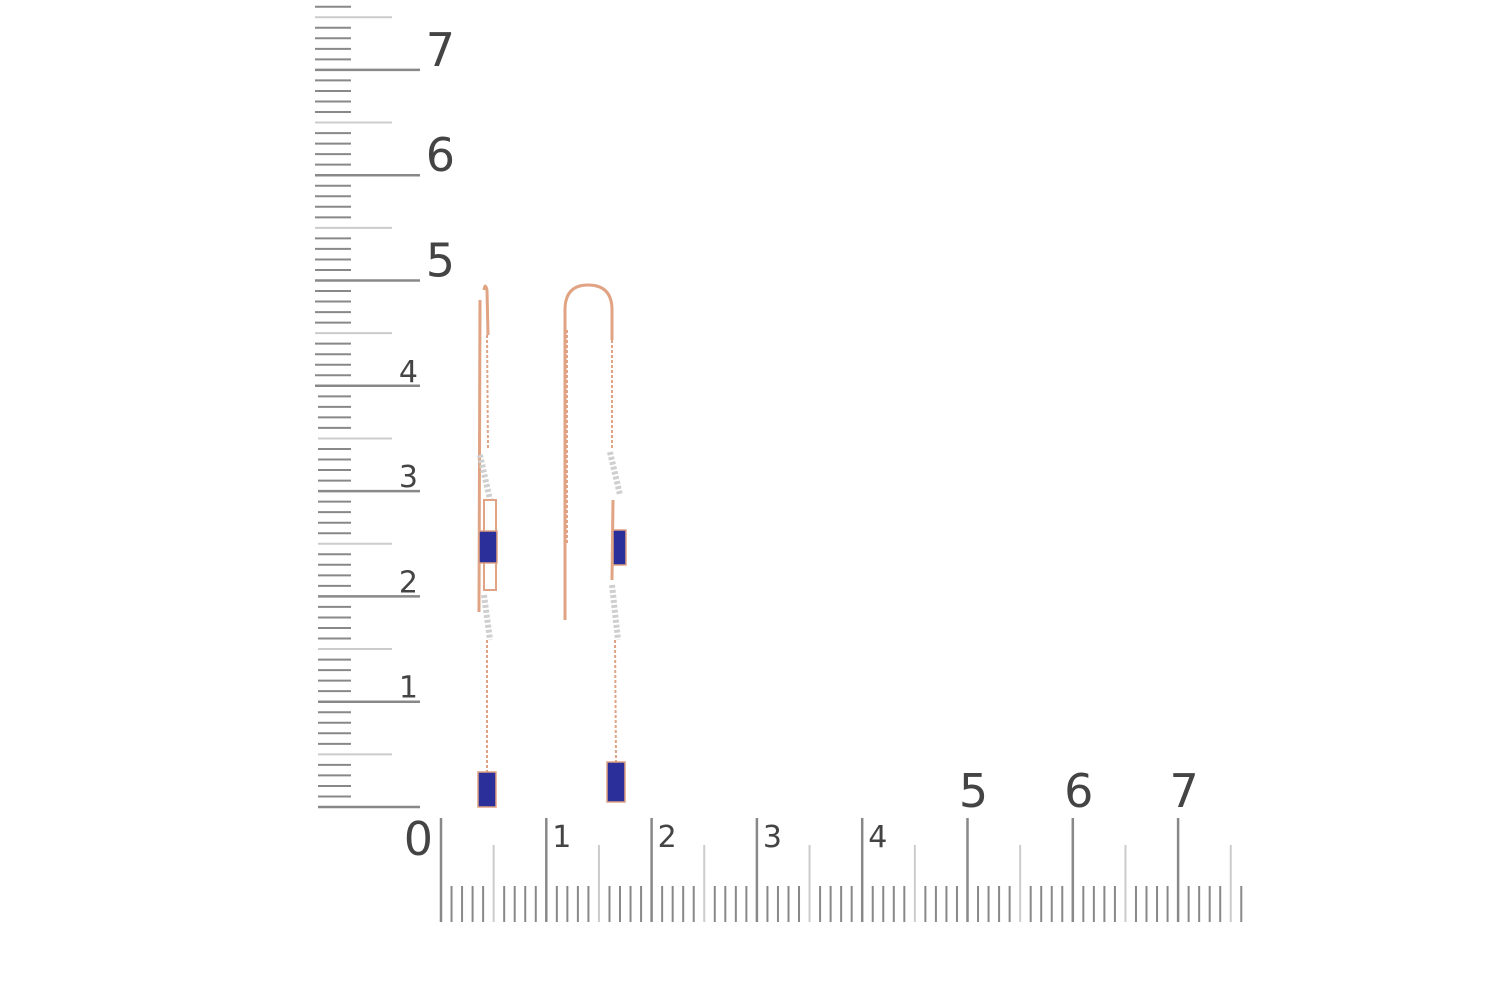 This screenshot has width=1500, height=1000. What do you see at coordinates (418, 839) in the screenshot?
I see `horizontal-ruler-label: 0` at bounding box center [418, 839].